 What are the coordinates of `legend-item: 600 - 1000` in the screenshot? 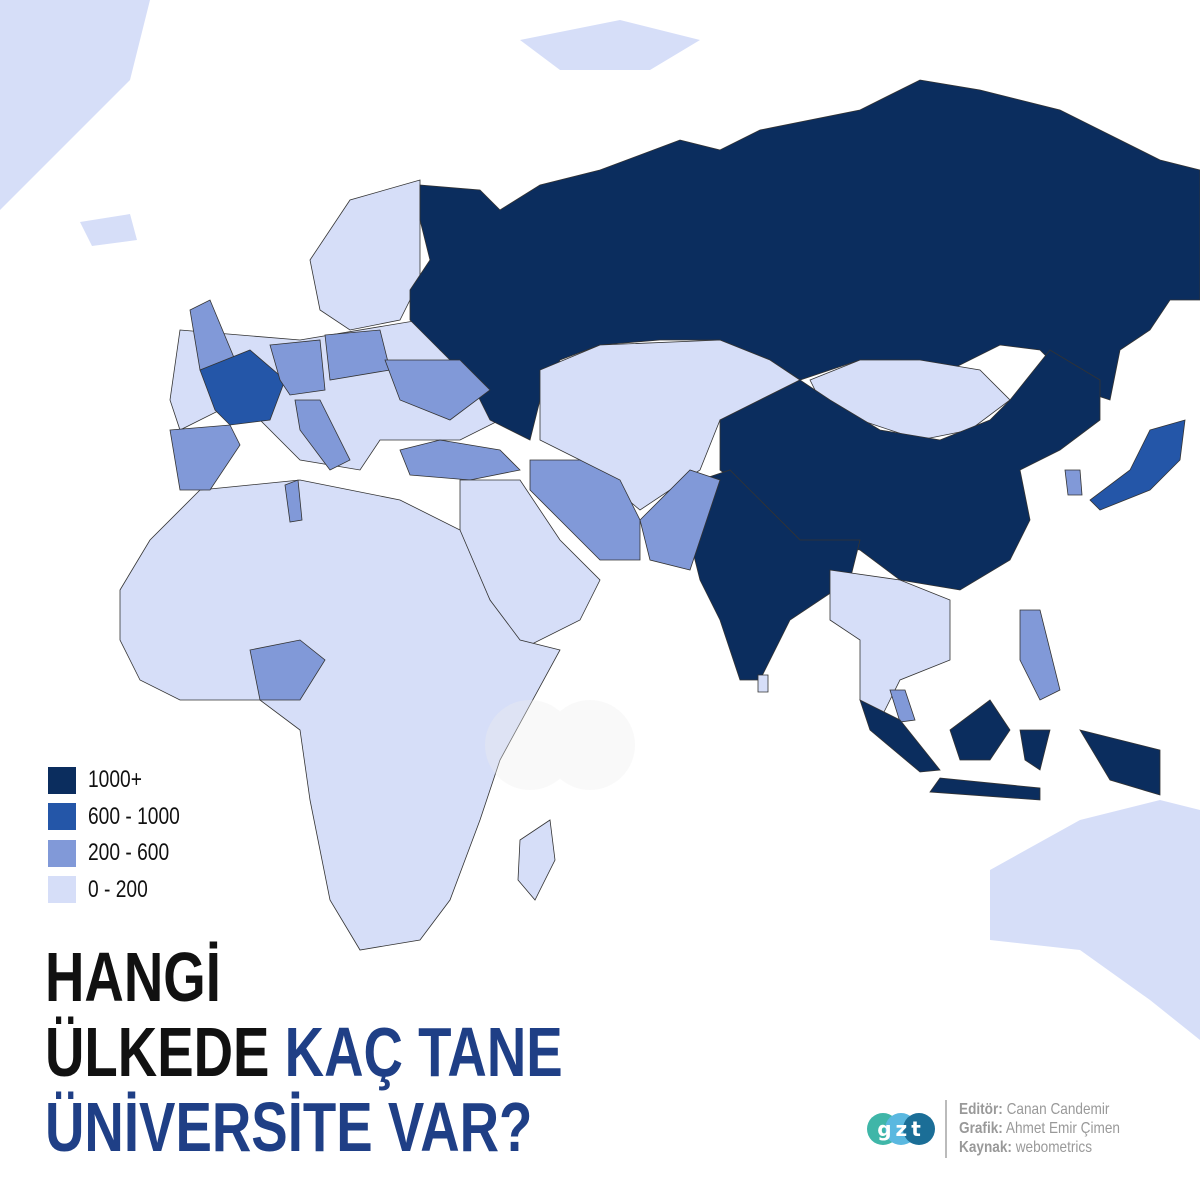 It's located at (125, 817).